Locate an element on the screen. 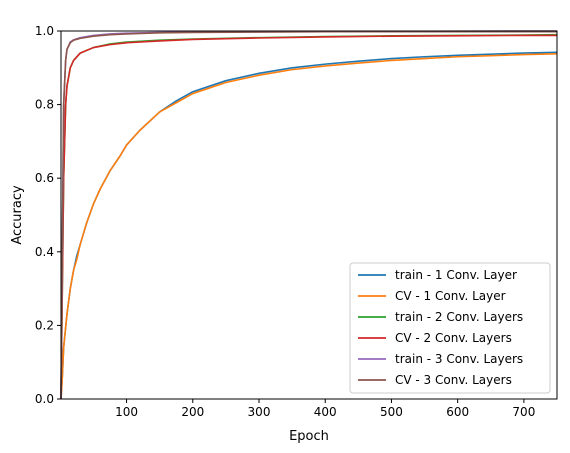 The width and height of the screenshot is (570, 453). y-tick-label: 0.6 is located at coordinates (44, 178).